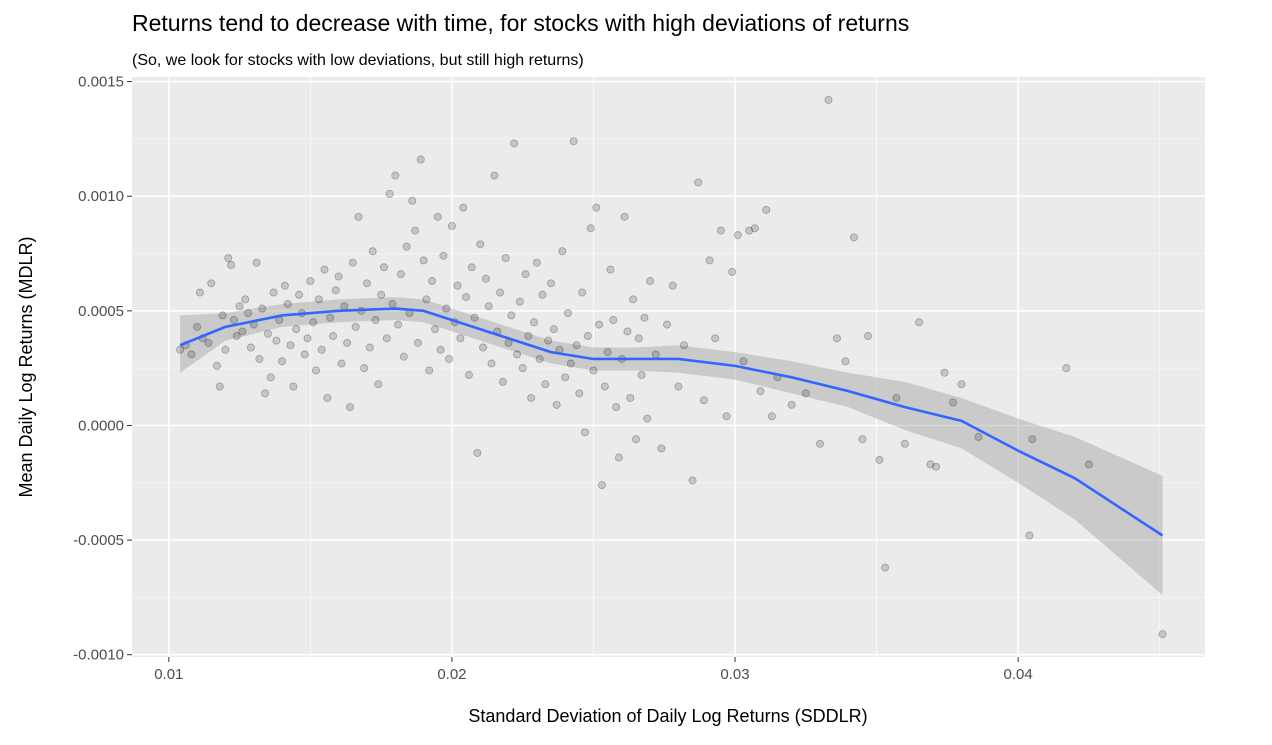 Image resolution: width=1272 pixels, height=745 pixels. Describe the element at coordinates (101, 311) in the screenshot. I see `y-tick-label: 0.0005` at that location.